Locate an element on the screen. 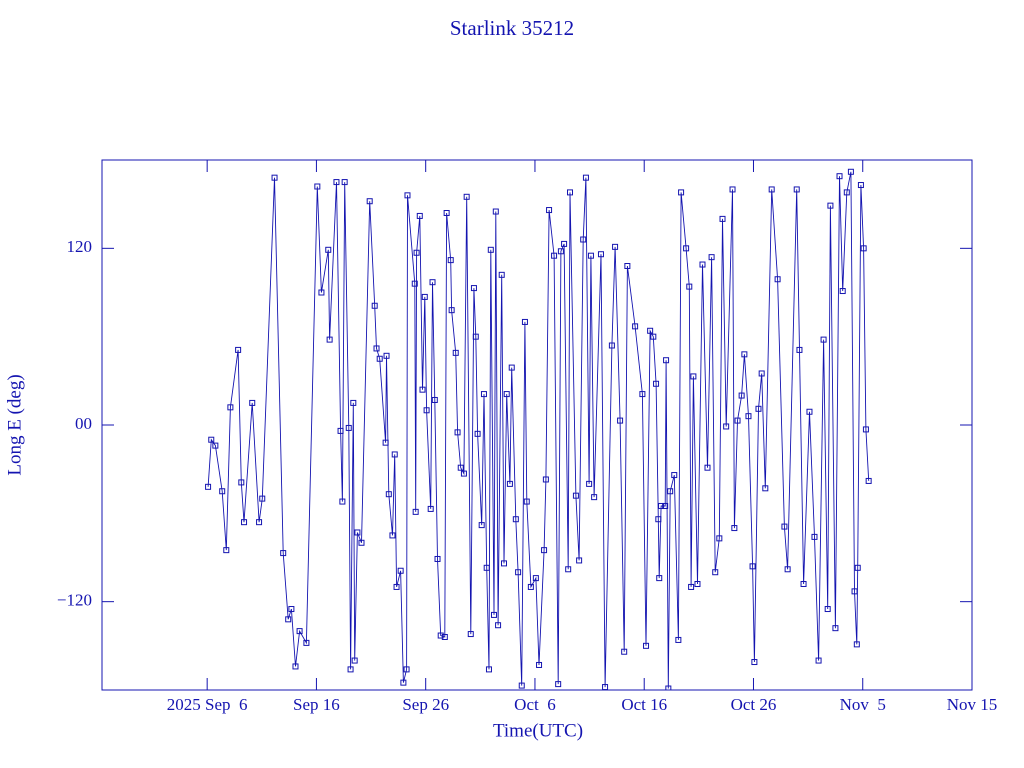 This screenshot has width=1024, height=768. x-tick-label: Nov 5 is located at coordinates (863, 704).